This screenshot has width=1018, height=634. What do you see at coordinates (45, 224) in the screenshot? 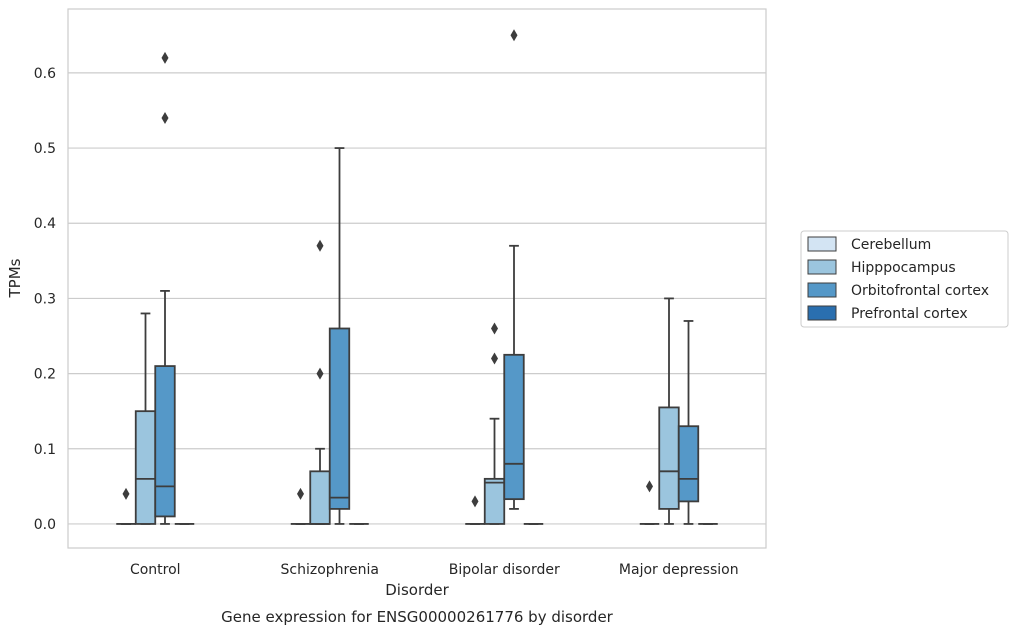
I see `y-tick-label: 0.4` at bounding box center [45, 224].